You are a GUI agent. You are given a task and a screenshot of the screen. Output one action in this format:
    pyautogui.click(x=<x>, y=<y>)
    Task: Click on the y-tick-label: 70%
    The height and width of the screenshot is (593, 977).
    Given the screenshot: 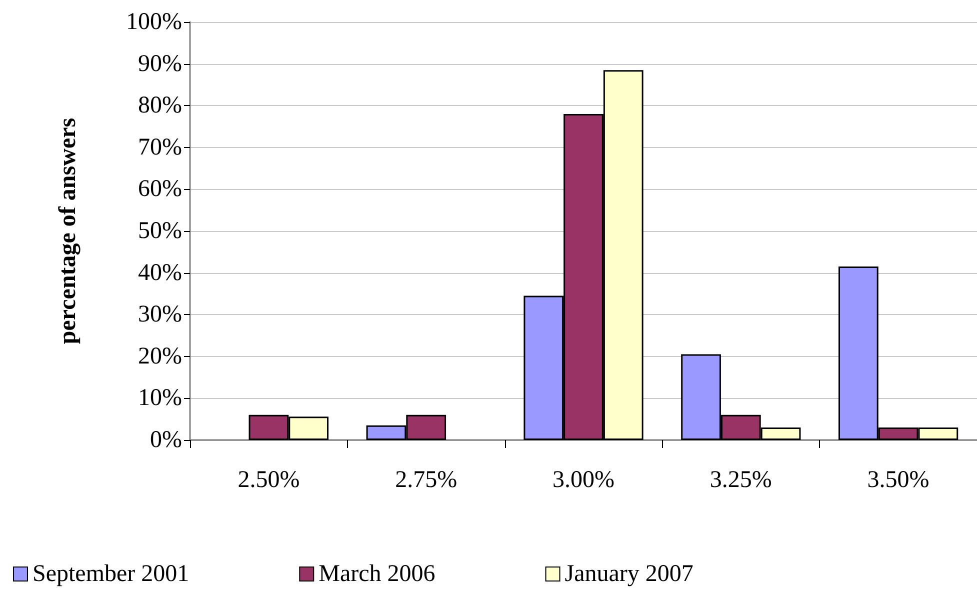 What is the action you would take?
    pyautogui.click(x=160, y=147)
    